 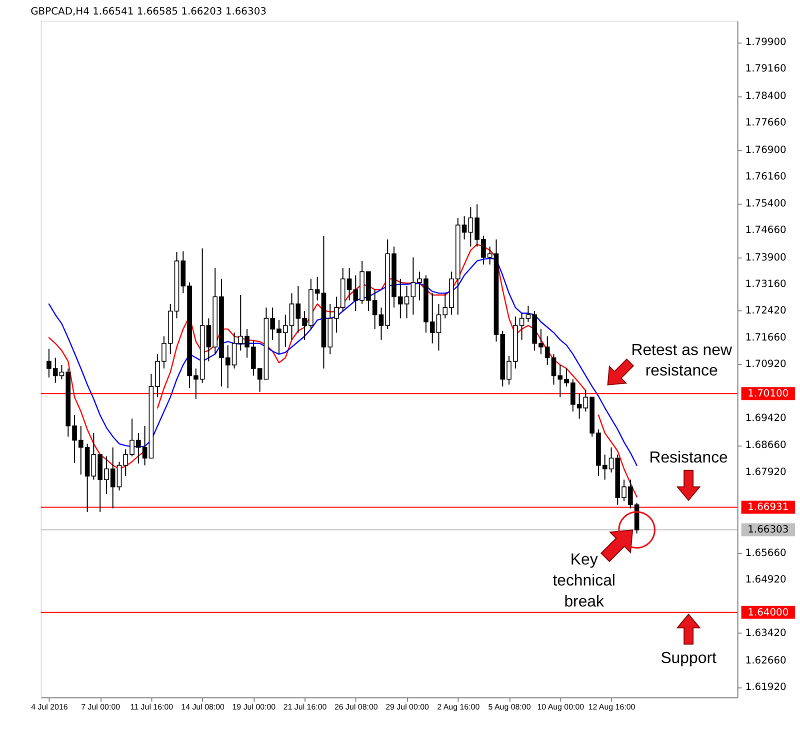 I want to click on y-tick-label: 1.74660, so click(x=765, y=230).